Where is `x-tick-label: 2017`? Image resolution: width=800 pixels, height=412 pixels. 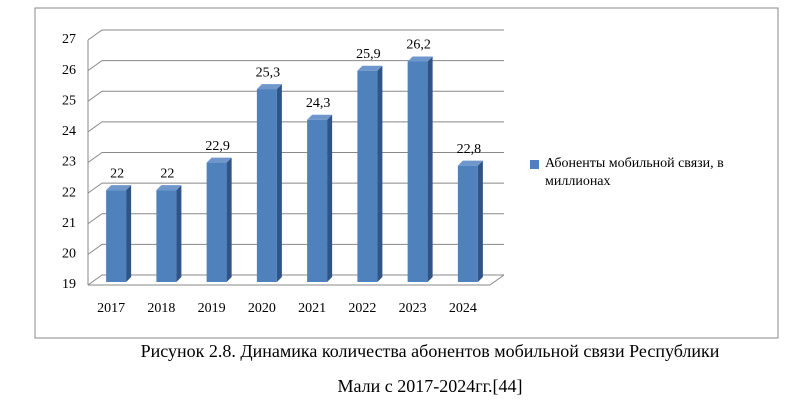
x-tick-label: 2017 is located at coordinates (111, 308).